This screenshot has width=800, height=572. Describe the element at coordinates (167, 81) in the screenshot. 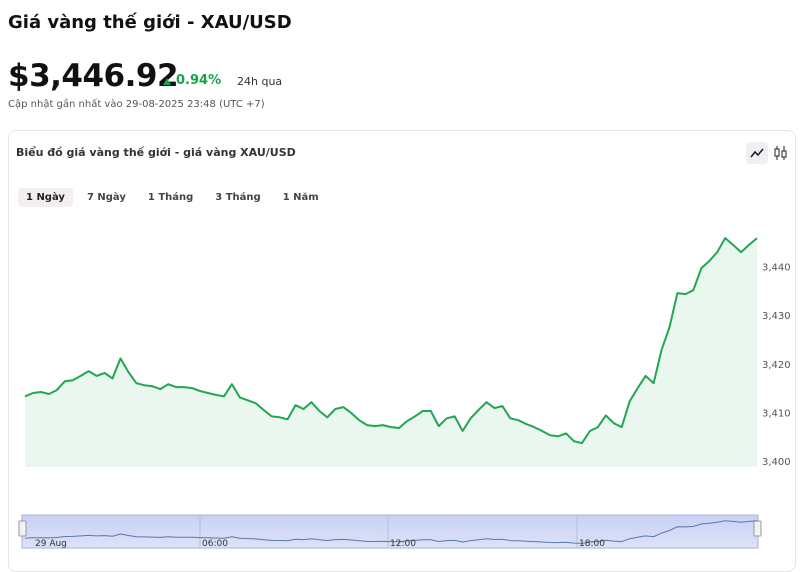

I see `up-arrow` at that location.